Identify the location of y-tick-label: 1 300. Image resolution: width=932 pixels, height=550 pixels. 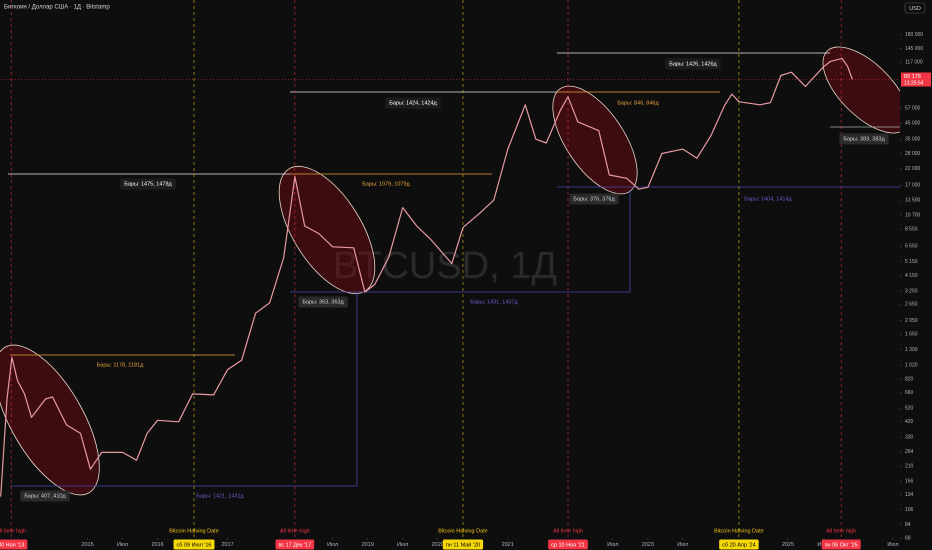
(911, 350).